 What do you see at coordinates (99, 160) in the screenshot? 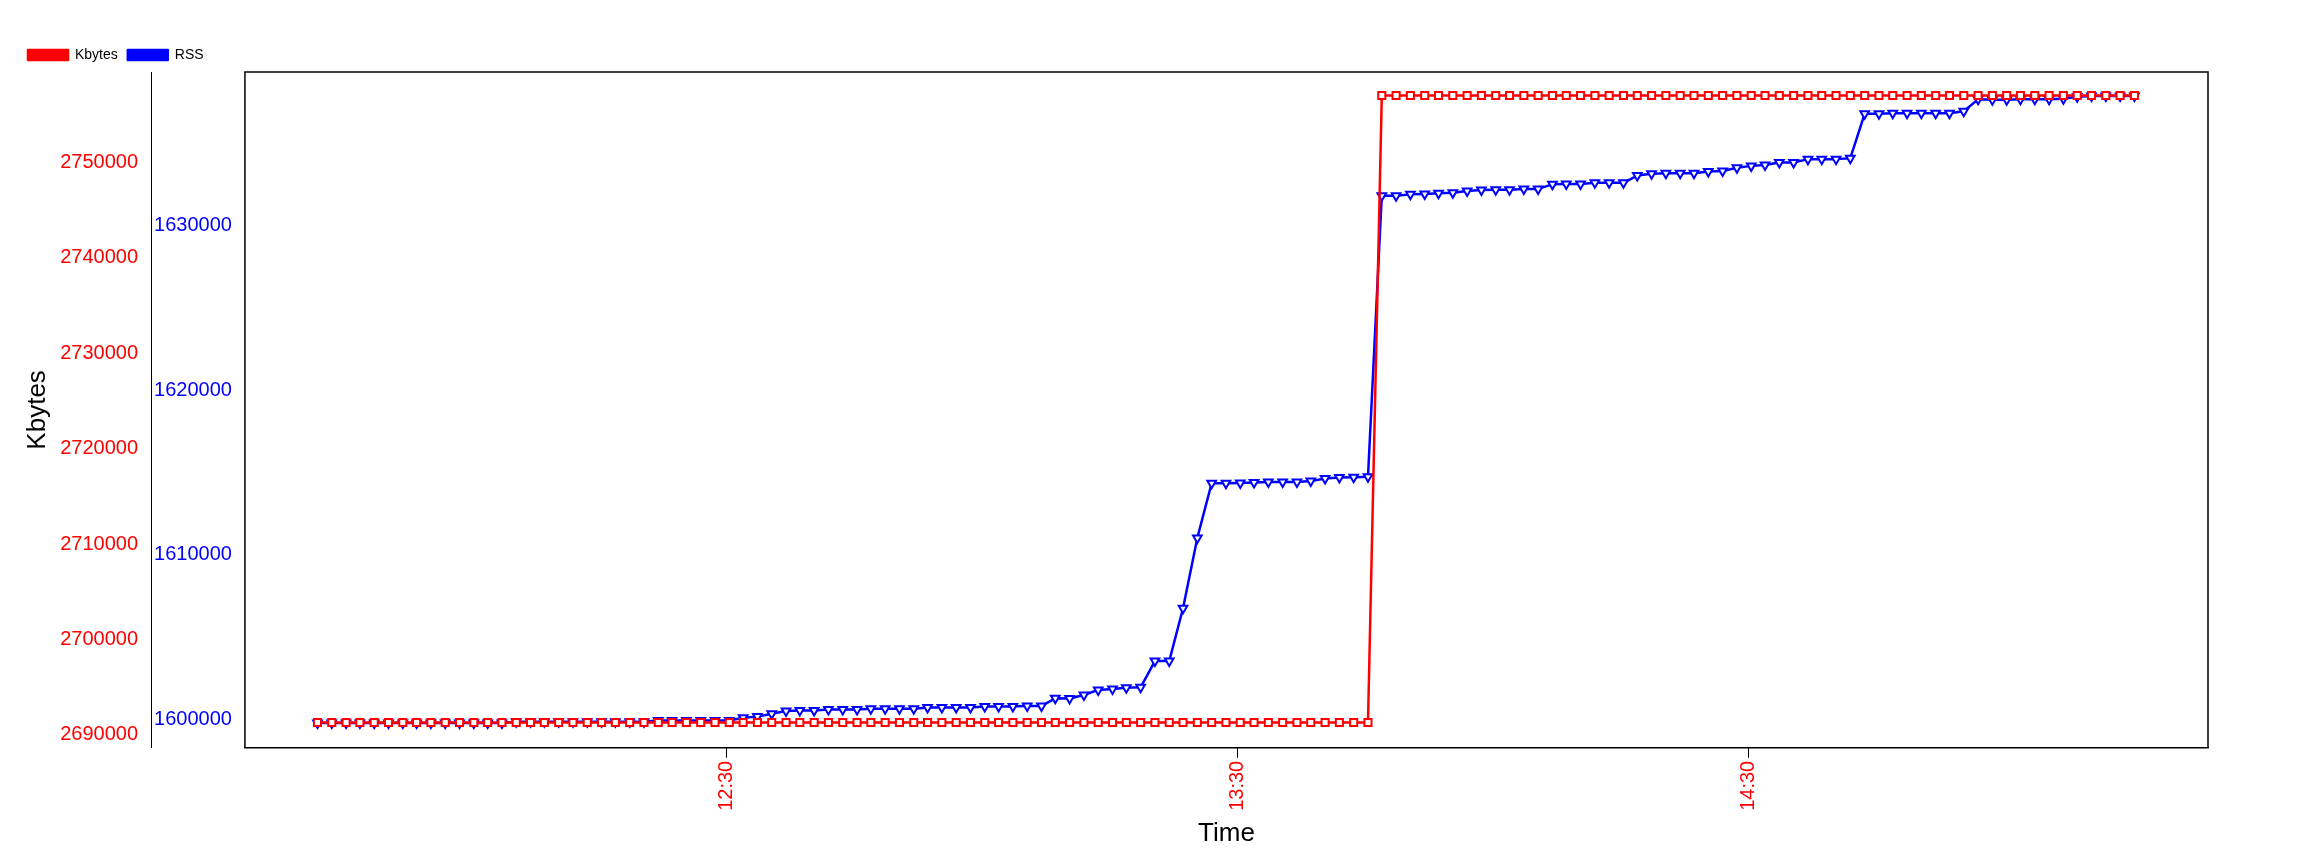
I see `y-tick-label: 2750000` at bounding box center [99, 160].